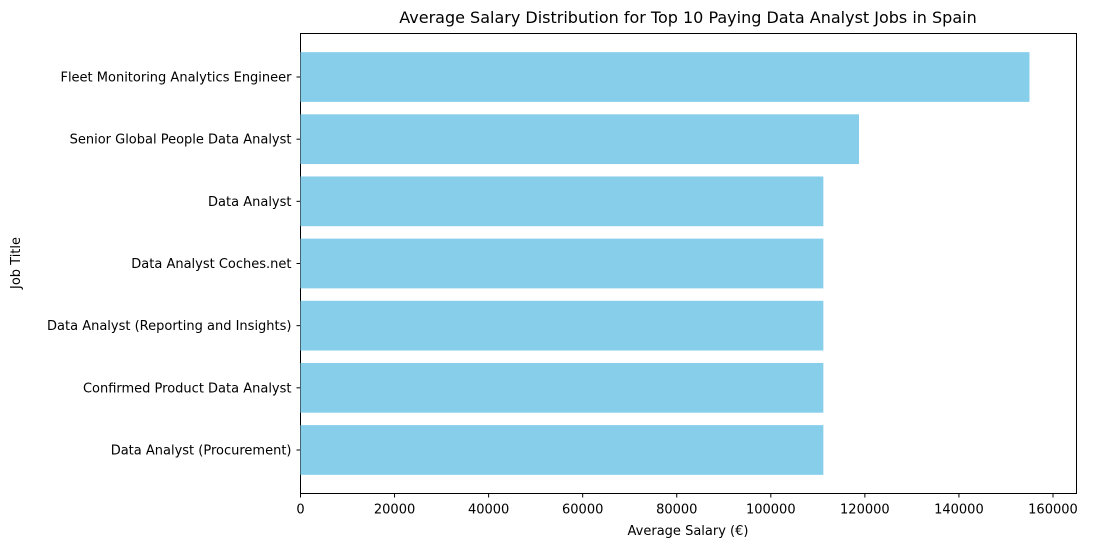 Image resolution: width=1099 pixels, height=547 pixels. Describe the element at coordinates (688, 531) in the screenshot. I see `x-axis-label: Average Salary (€)` at that location.